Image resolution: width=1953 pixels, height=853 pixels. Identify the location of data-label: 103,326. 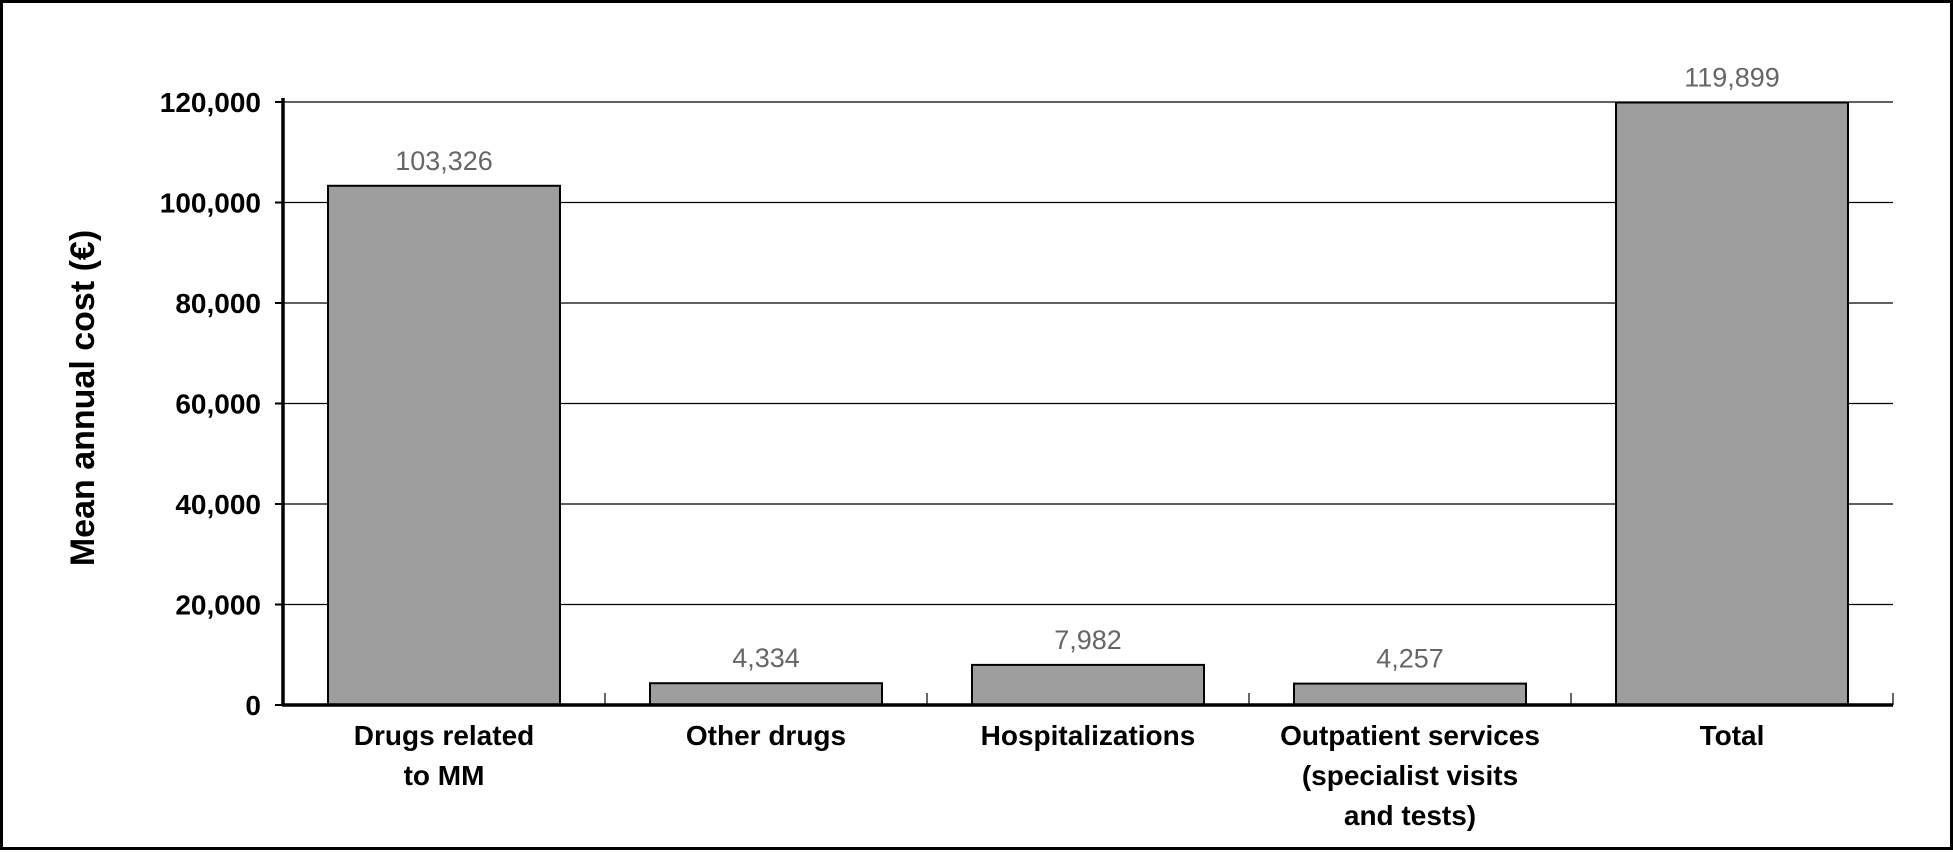
(444, 161).